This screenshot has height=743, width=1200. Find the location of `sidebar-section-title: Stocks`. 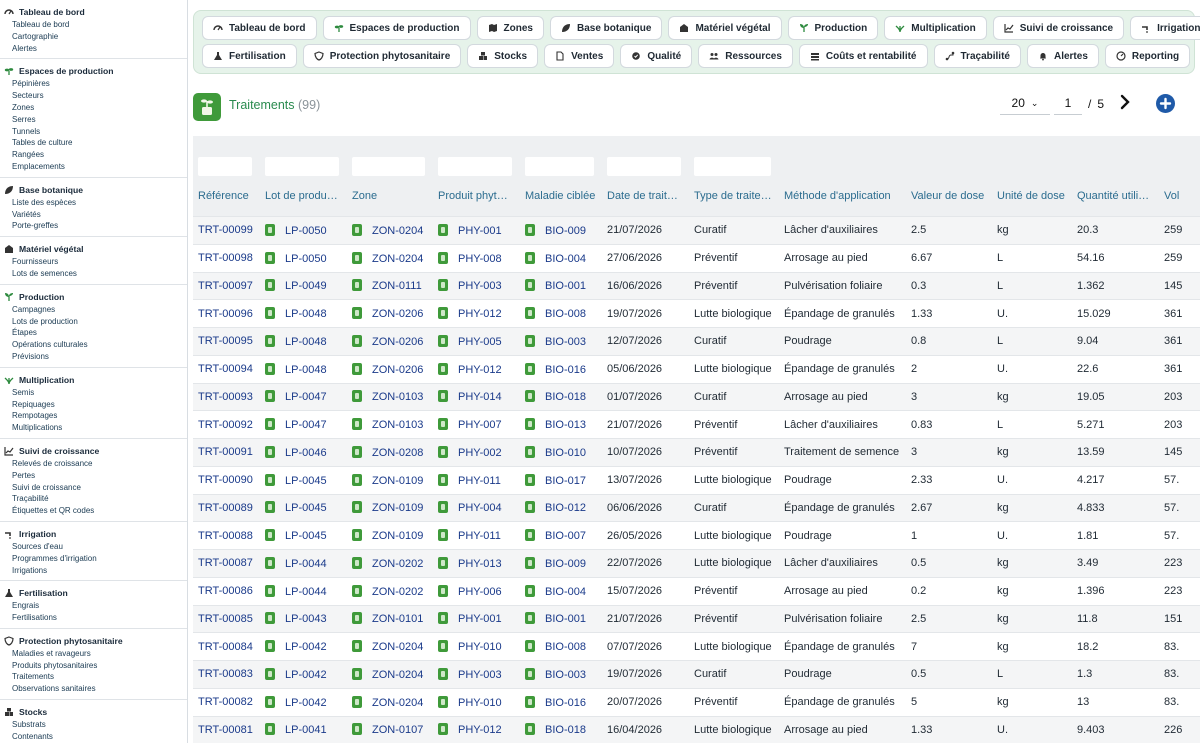

sidebar-section-title: Stocks is located at coordinates (95, 712).